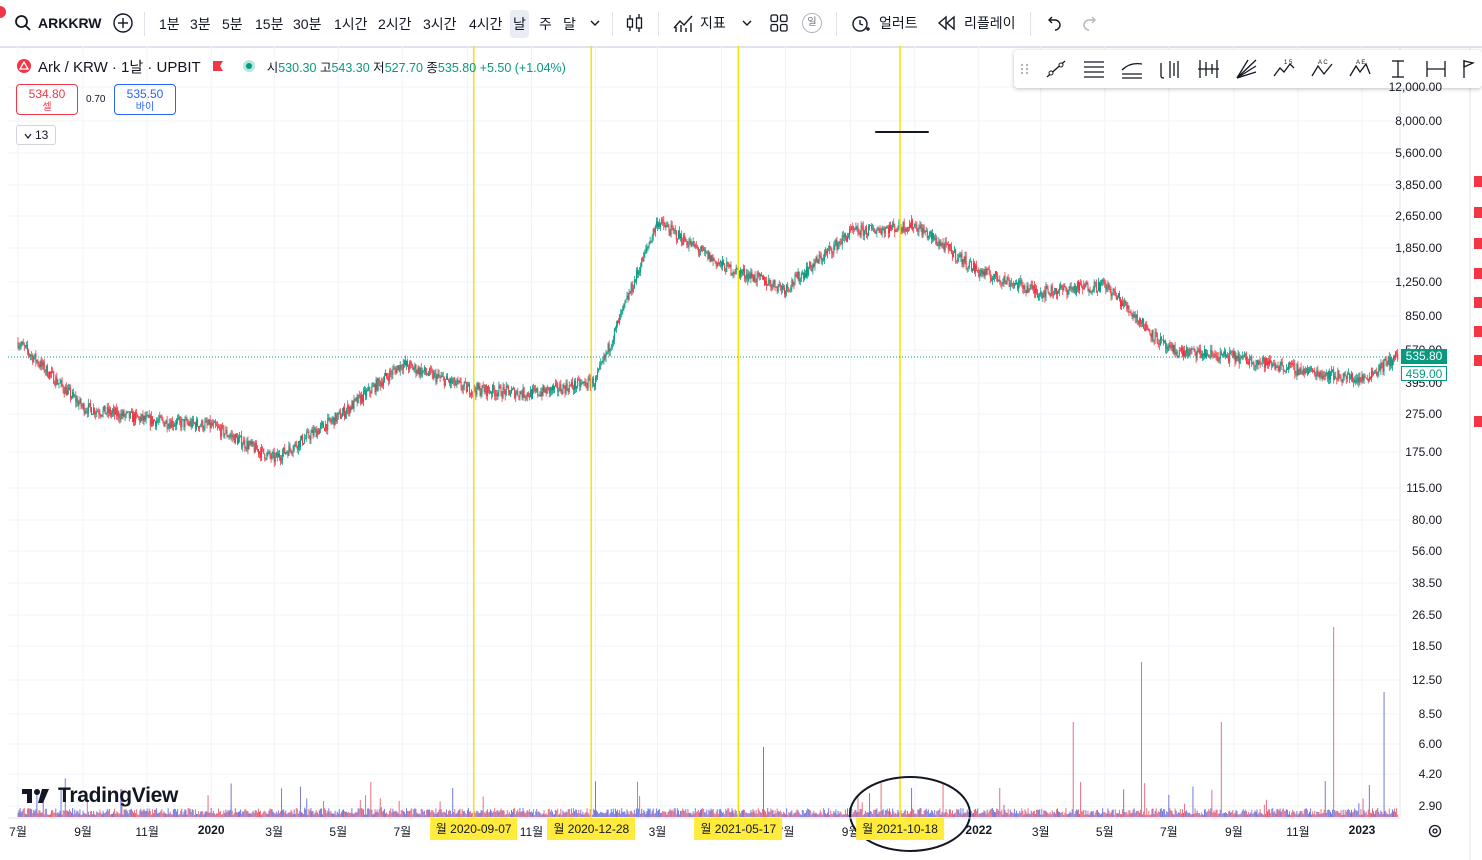 The height and width of the screenshot is (860, 1482). What do you see at coordinates (812, 23) in the screenshot?
I see `layout-badge: 일` at bounding box center [812, 23].